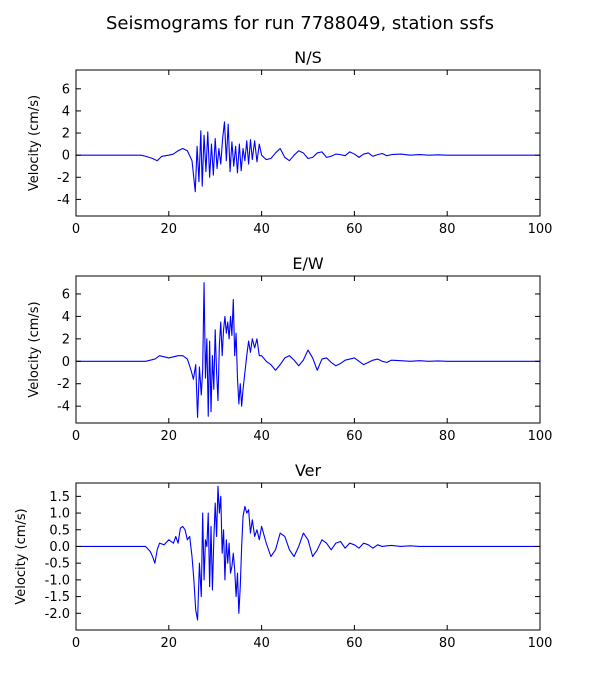 The height and width of the screenshot is (700, 600). Describe the element at coordinates (308, 157) in the screenshot. I see `series-line-ns` at that location.